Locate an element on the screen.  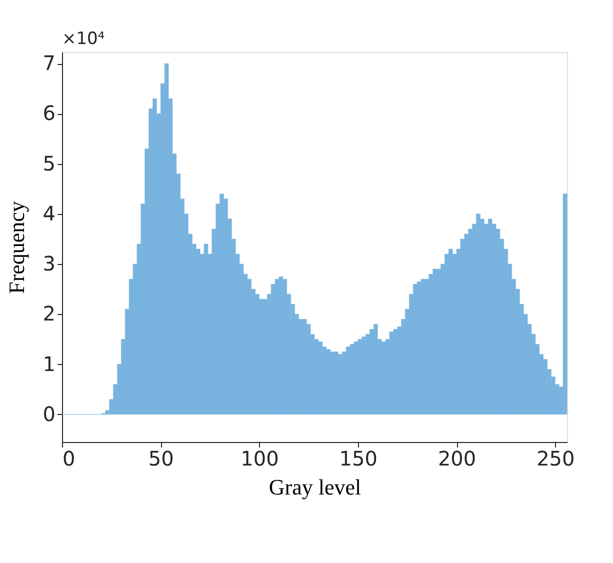
x-tick-label: 100 is located at coordinates (259, 458).